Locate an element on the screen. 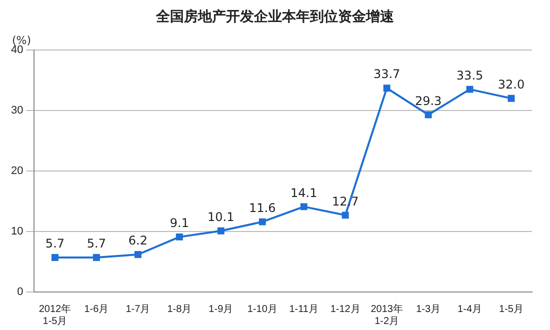  x-tick-label: 1-5月 is located at coordinates (511, 309).